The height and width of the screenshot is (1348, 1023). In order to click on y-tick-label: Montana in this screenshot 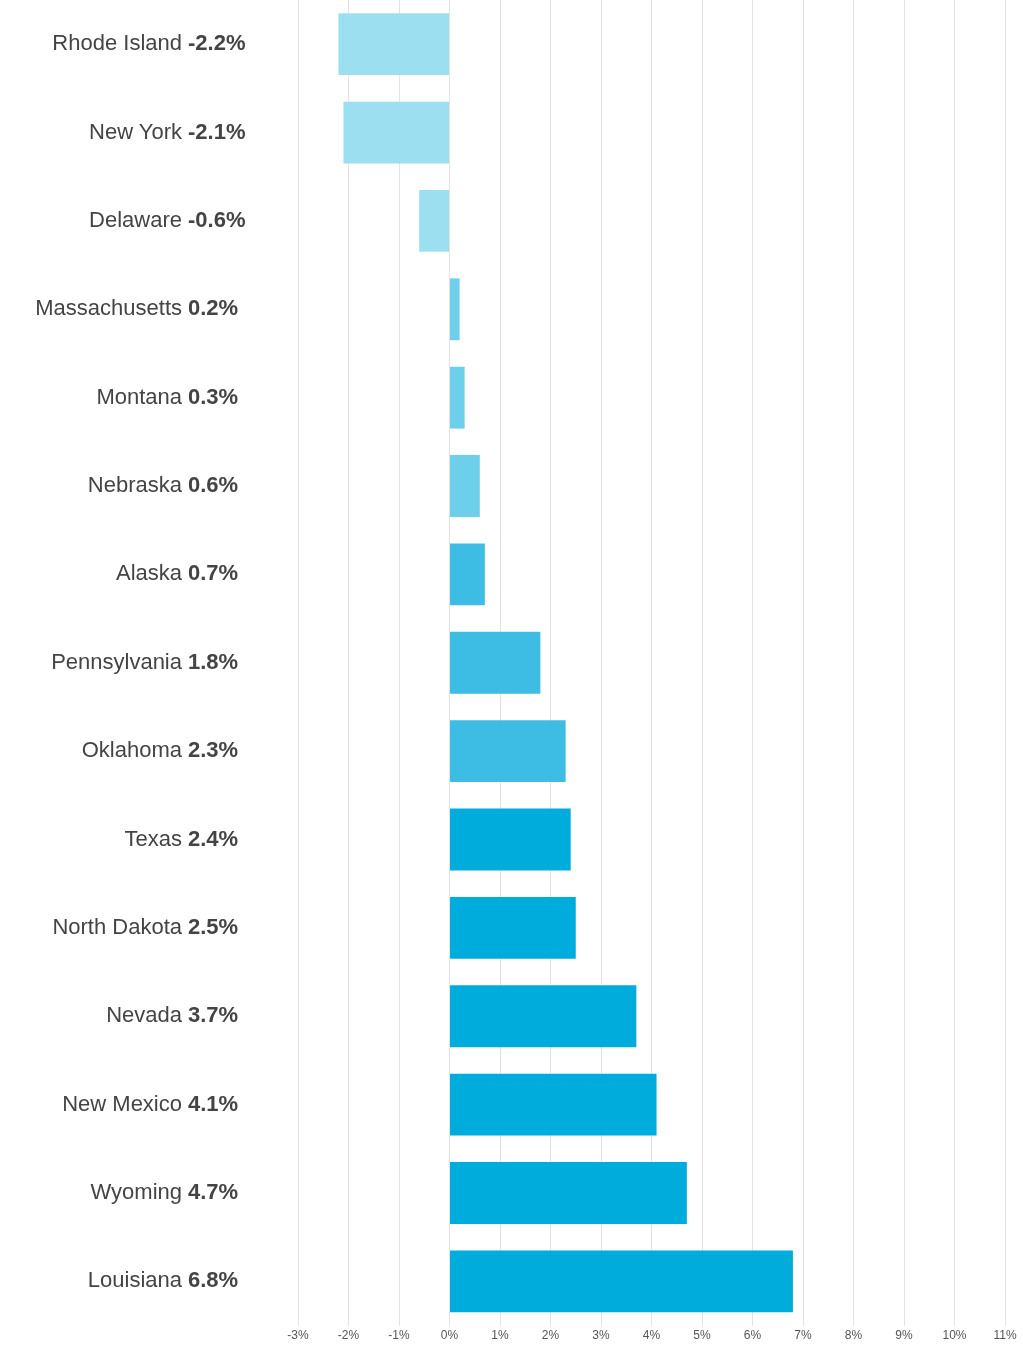, I will do `click(139, 396)`.